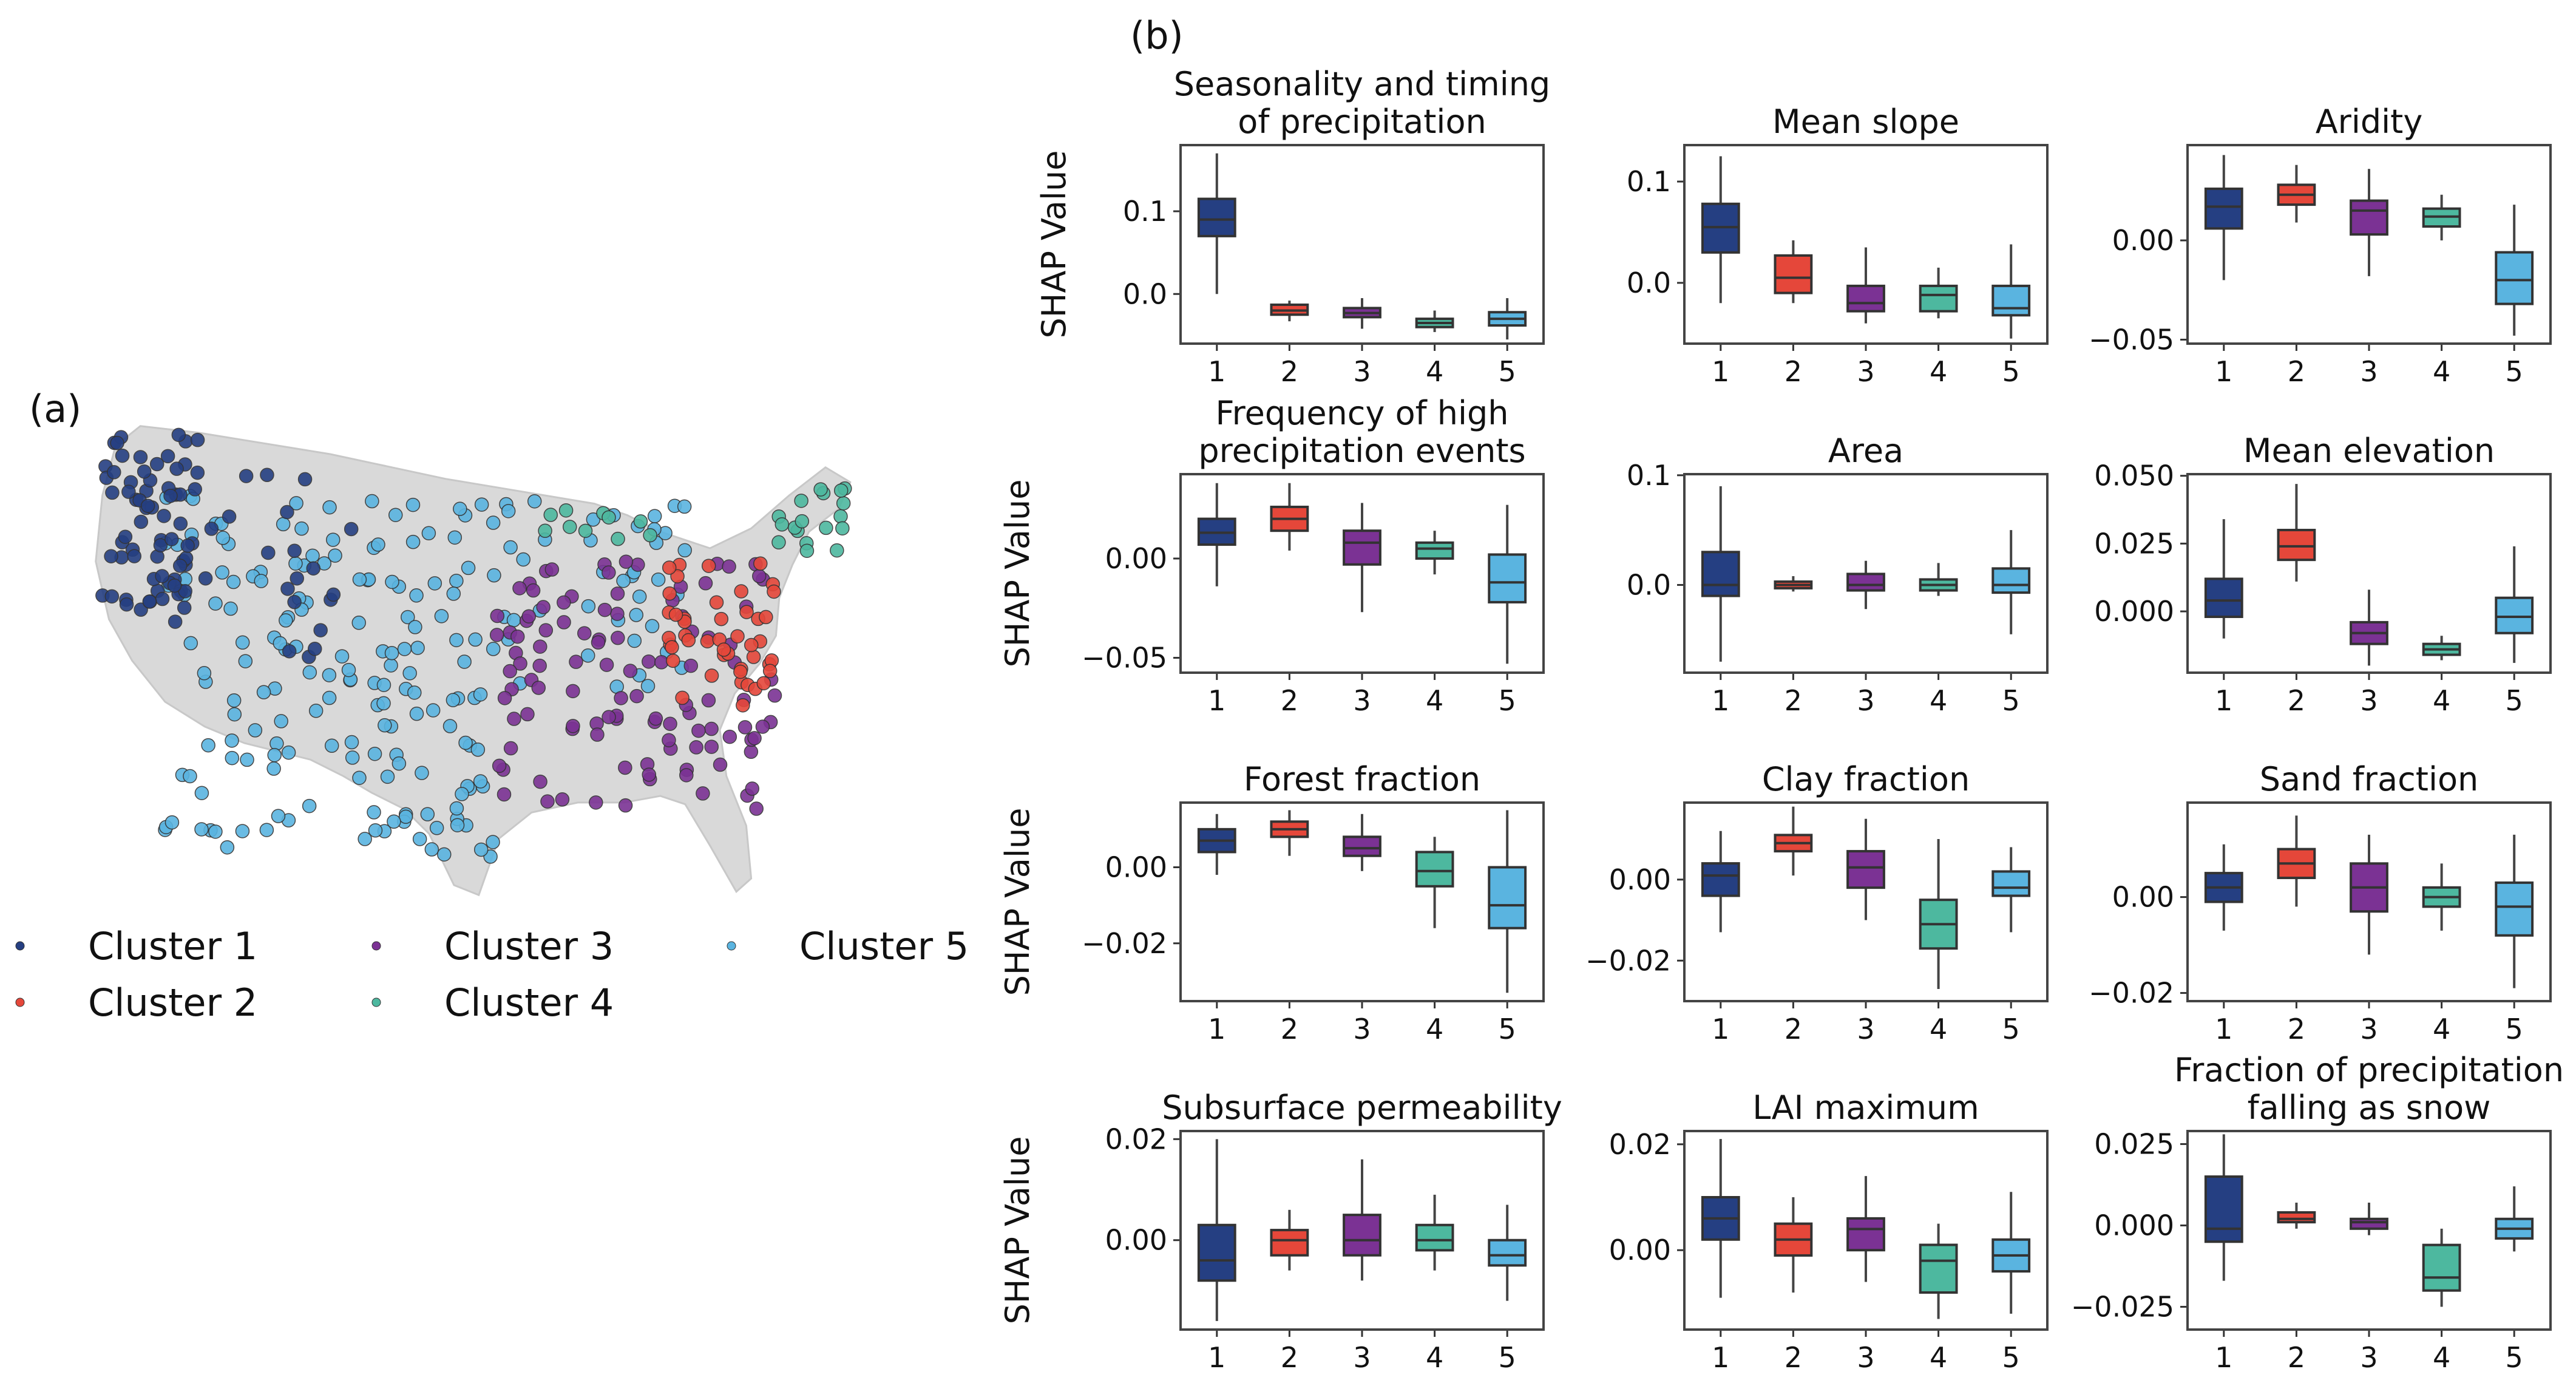 This screenshot has width=2576, height=1383. What do you see at coordinates (529, 1002) in the screenshot?
I see `legend-label-cluster-4: Cluster 4` at bounding box center [529, 1002].